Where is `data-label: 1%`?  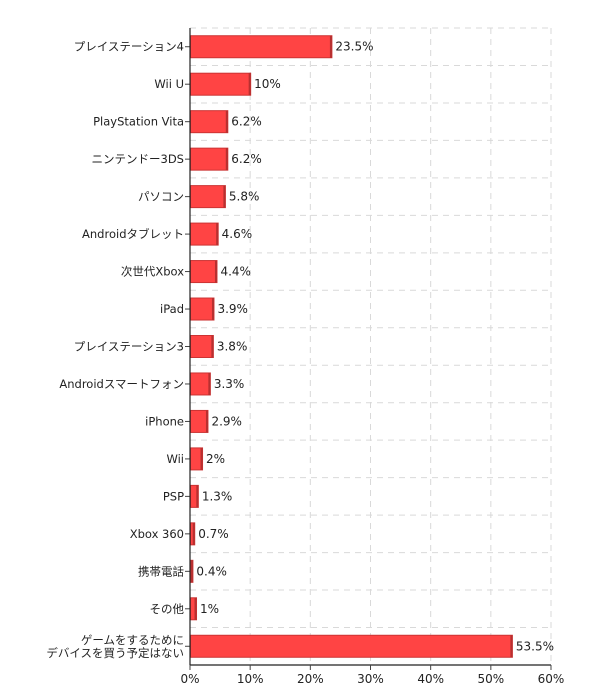
data-label: 1% is located at coordinates (209, 609).